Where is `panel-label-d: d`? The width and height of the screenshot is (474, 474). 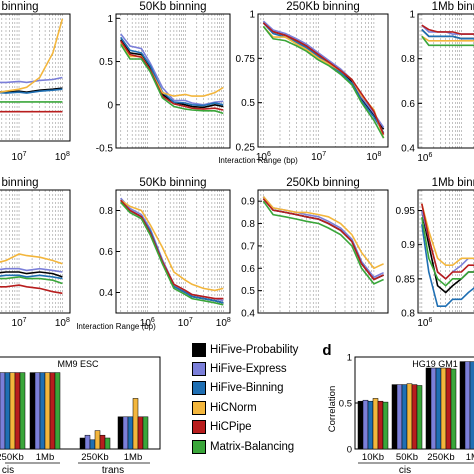
panel-label-d: d is located at coordinates (326, 350).